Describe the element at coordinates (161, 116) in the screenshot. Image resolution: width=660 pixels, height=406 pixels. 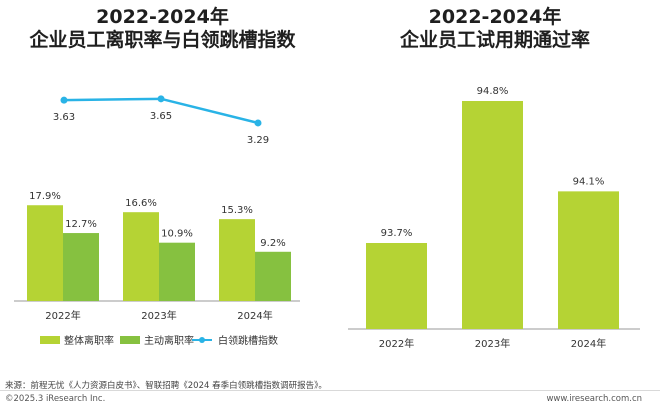
I see `index-label-1: 3.65` at that location.